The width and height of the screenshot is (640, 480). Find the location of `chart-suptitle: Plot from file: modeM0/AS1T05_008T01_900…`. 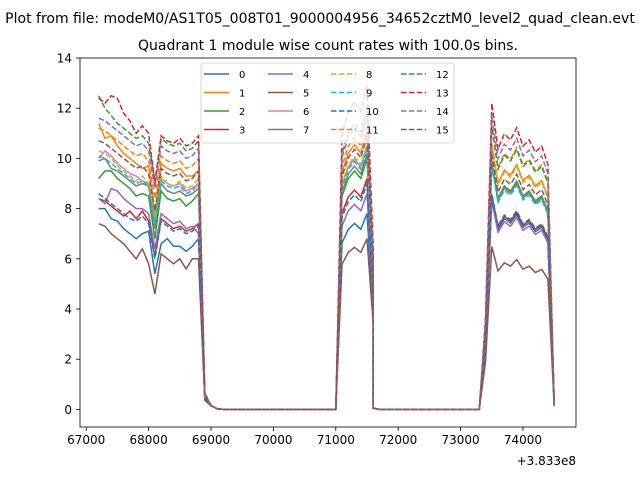

chart-suptitle: Plot from file: modeM0/AS1T05_008T01_900… is located at coordinates (320, 19).